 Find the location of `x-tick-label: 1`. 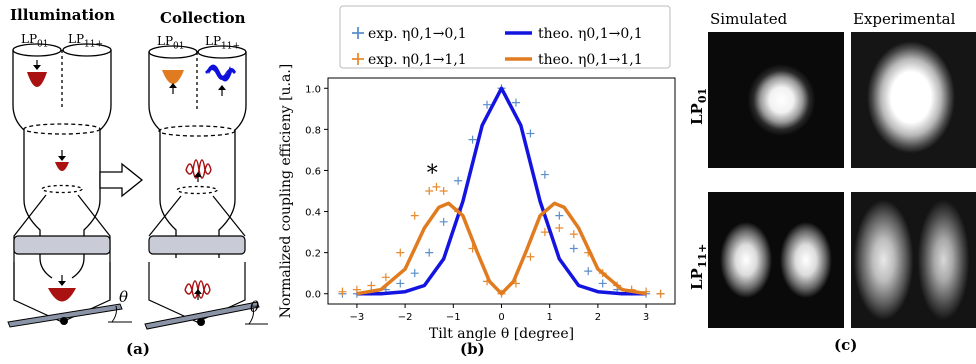

x-tick-label: 1 is located at coordinates (550, 317).